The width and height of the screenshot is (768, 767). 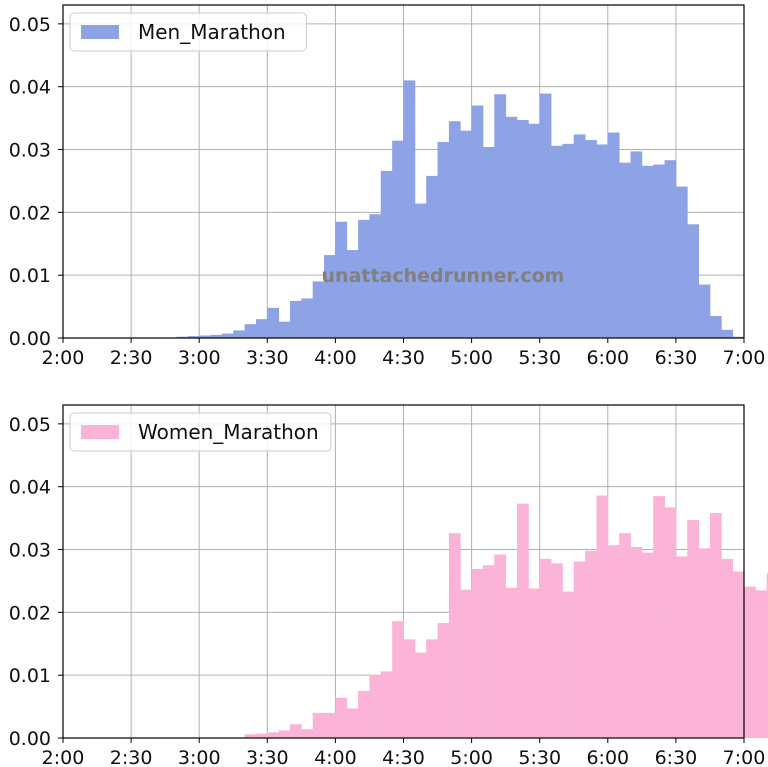 What do you see at coordinates (335, 358) in the screenshot?
I see `men-x-tick-label: 4:00` at bounding box center [335, 358].